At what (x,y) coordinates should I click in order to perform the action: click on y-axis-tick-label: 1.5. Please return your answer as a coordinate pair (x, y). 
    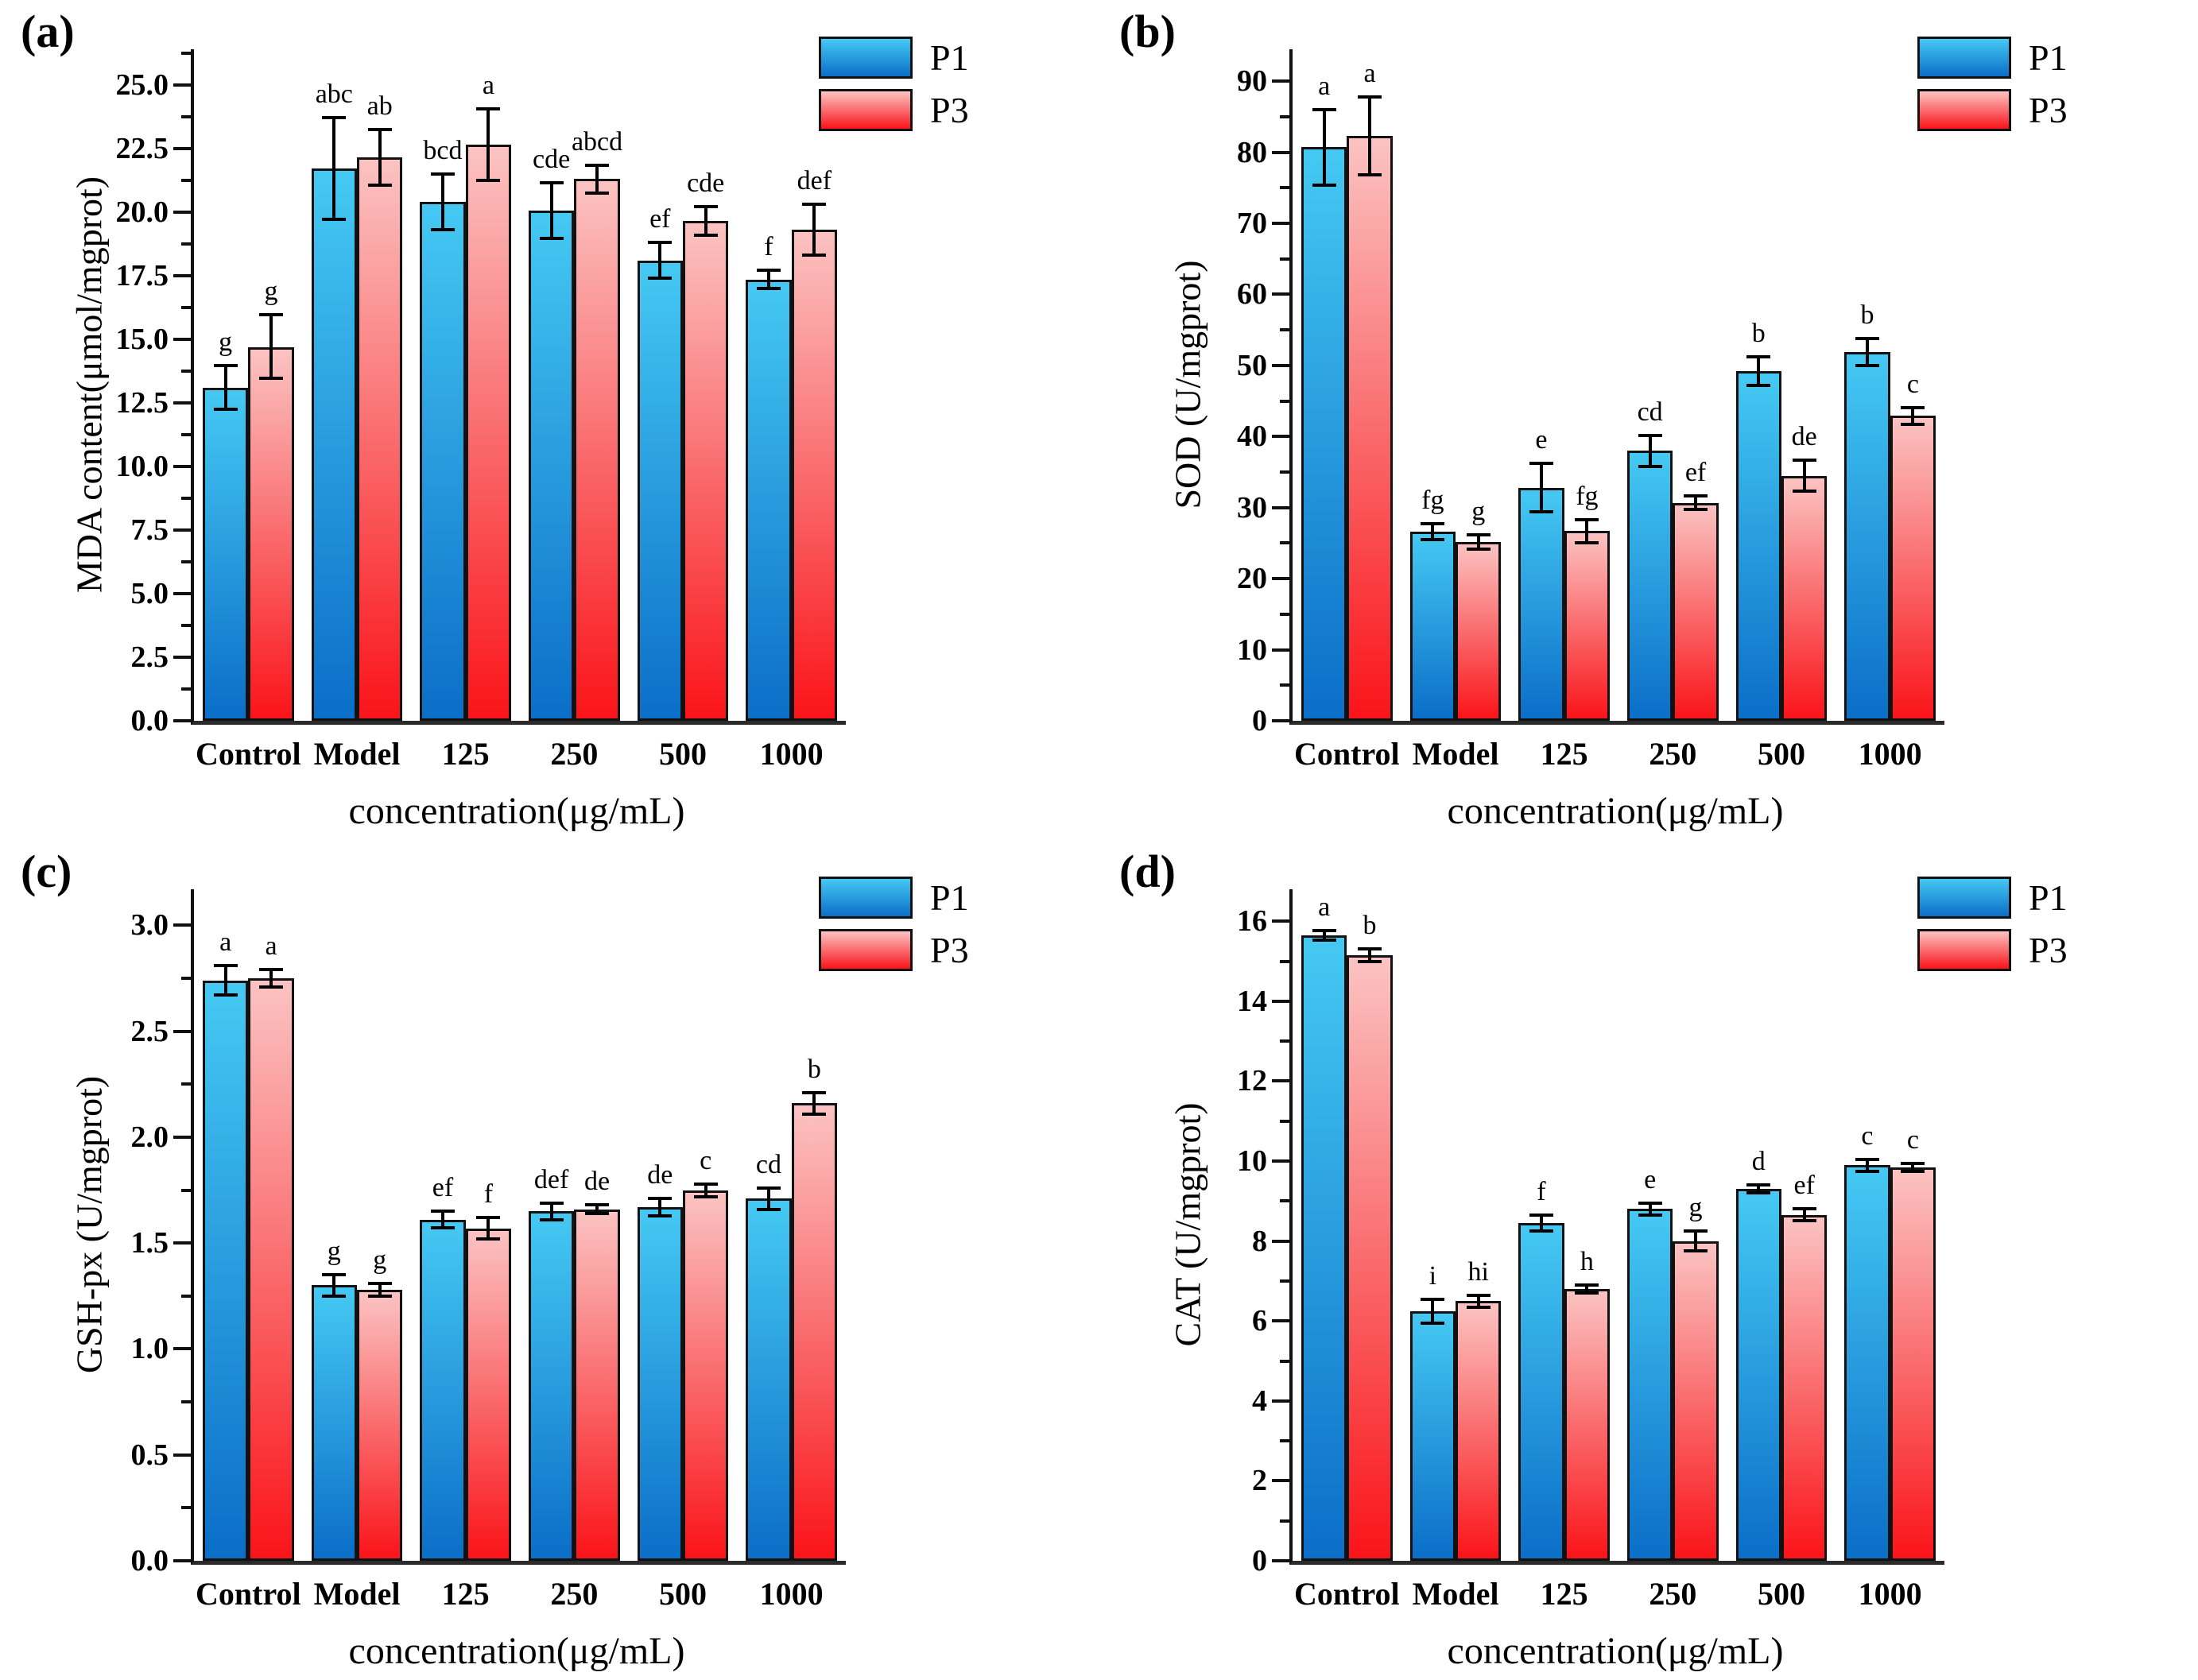
    Looking at the image, I should click on (149, 1243).